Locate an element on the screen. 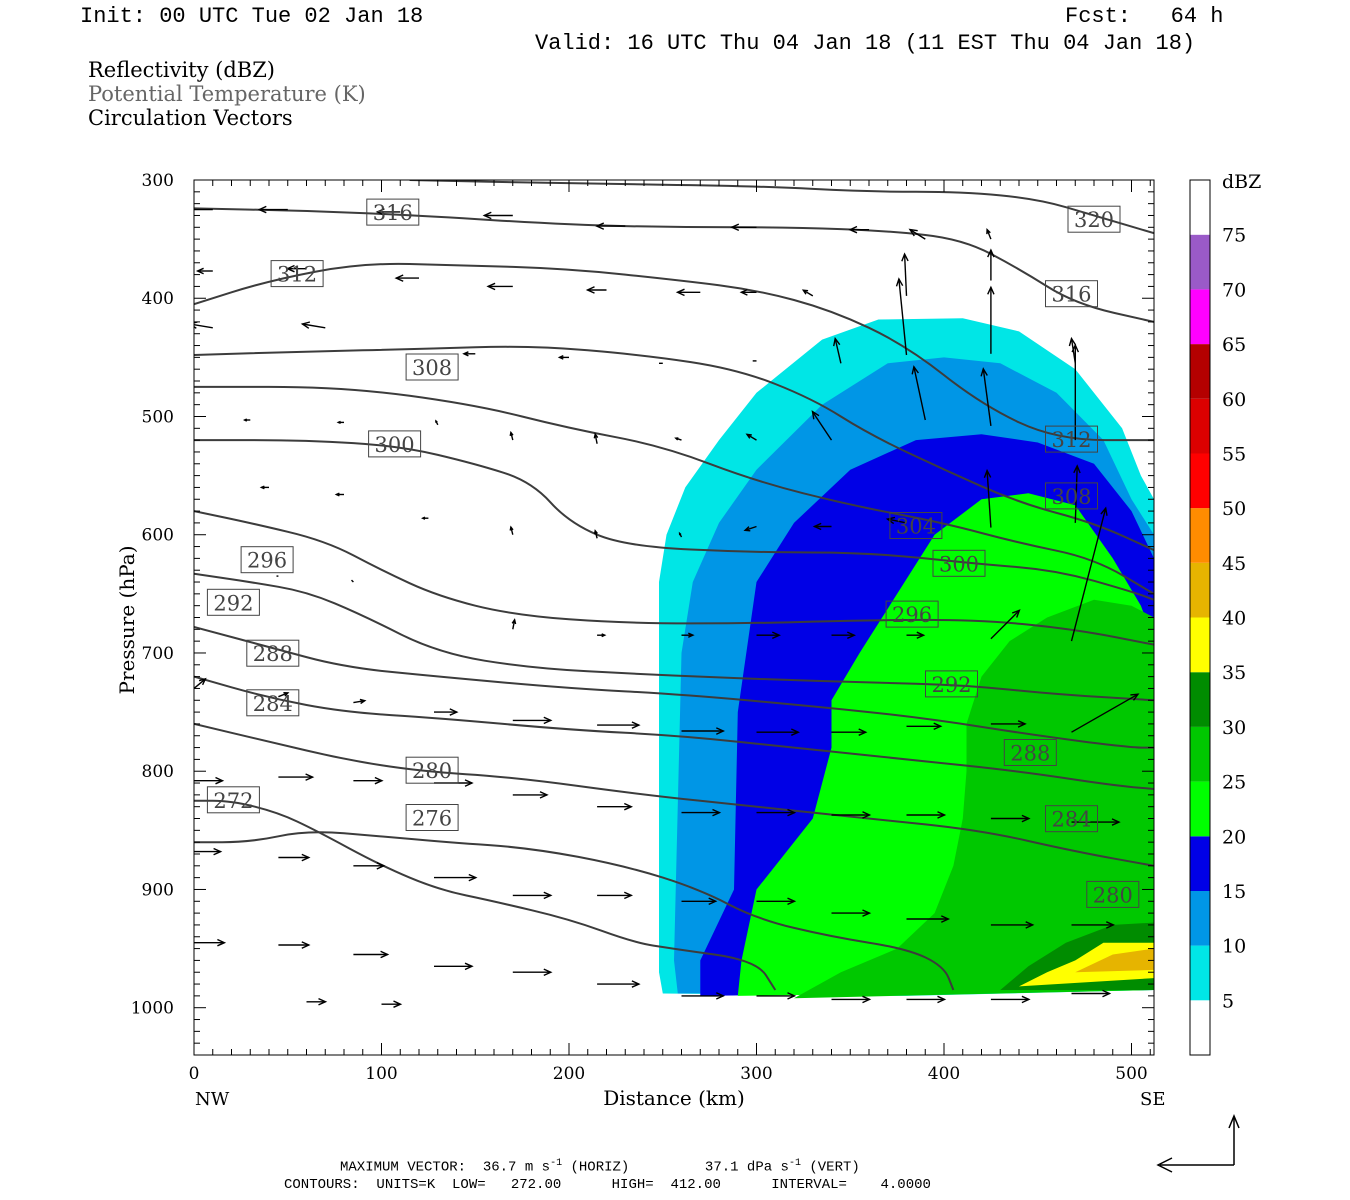  colorbar-level-label: 40 is located at coordinates (1234, 619).